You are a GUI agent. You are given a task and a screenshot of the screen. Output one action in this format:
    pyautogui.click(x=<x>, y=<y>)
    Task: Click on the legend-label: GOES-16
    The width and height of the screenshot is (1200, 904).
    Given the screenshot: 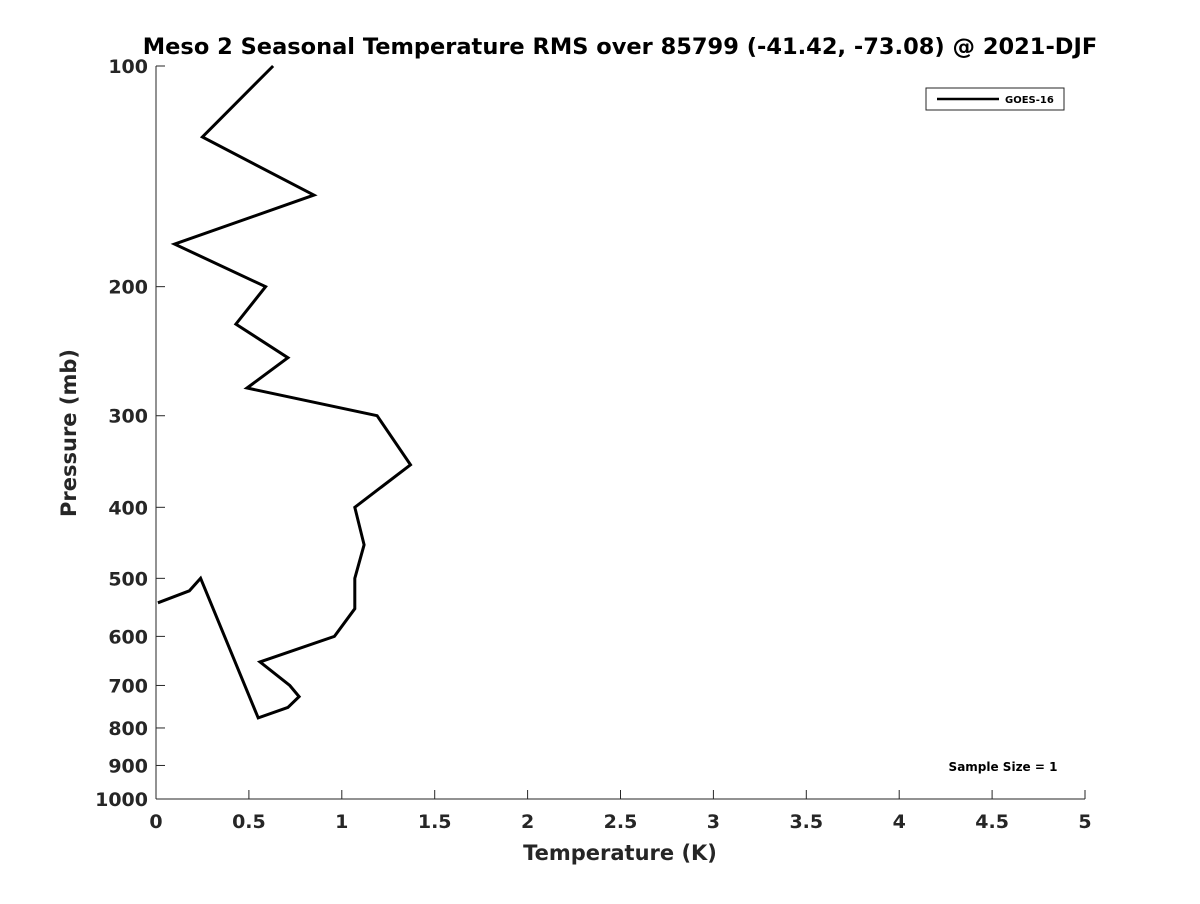 What is the action you would take?
    pyautogui.click(x=1029, y=100)
    